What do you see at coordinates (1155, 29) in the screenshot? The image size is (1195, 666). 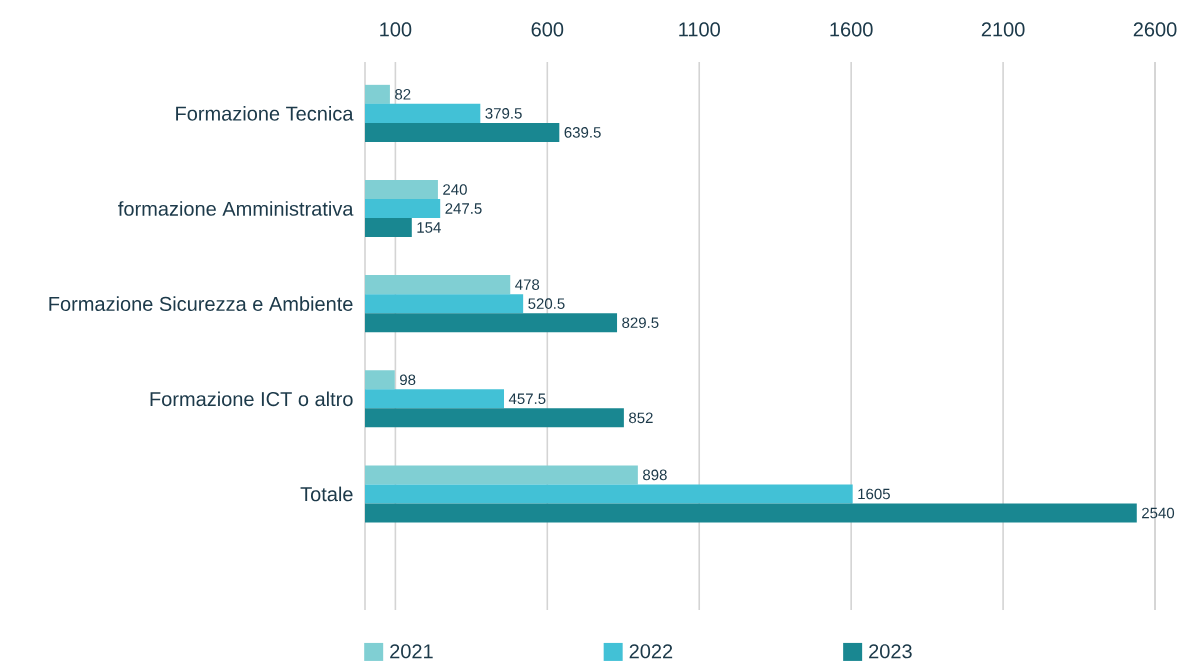 I see `x-tick-label: 2600` at bounding box center [1155, 29].